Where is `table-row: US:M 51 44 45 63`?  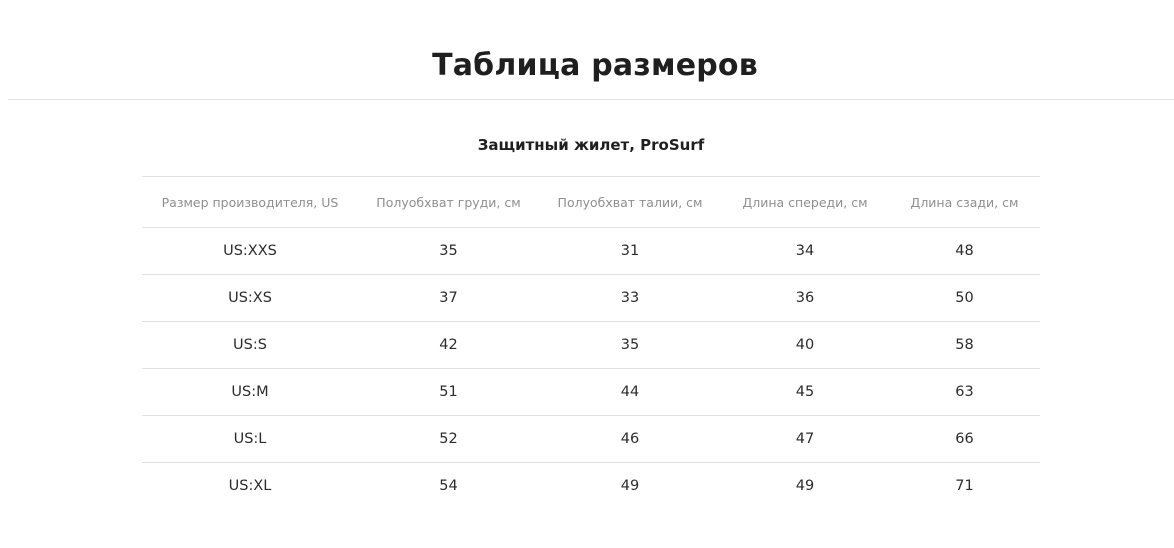 table-row: US:M 51 44 45 63 is located at coordinates (591, 392).